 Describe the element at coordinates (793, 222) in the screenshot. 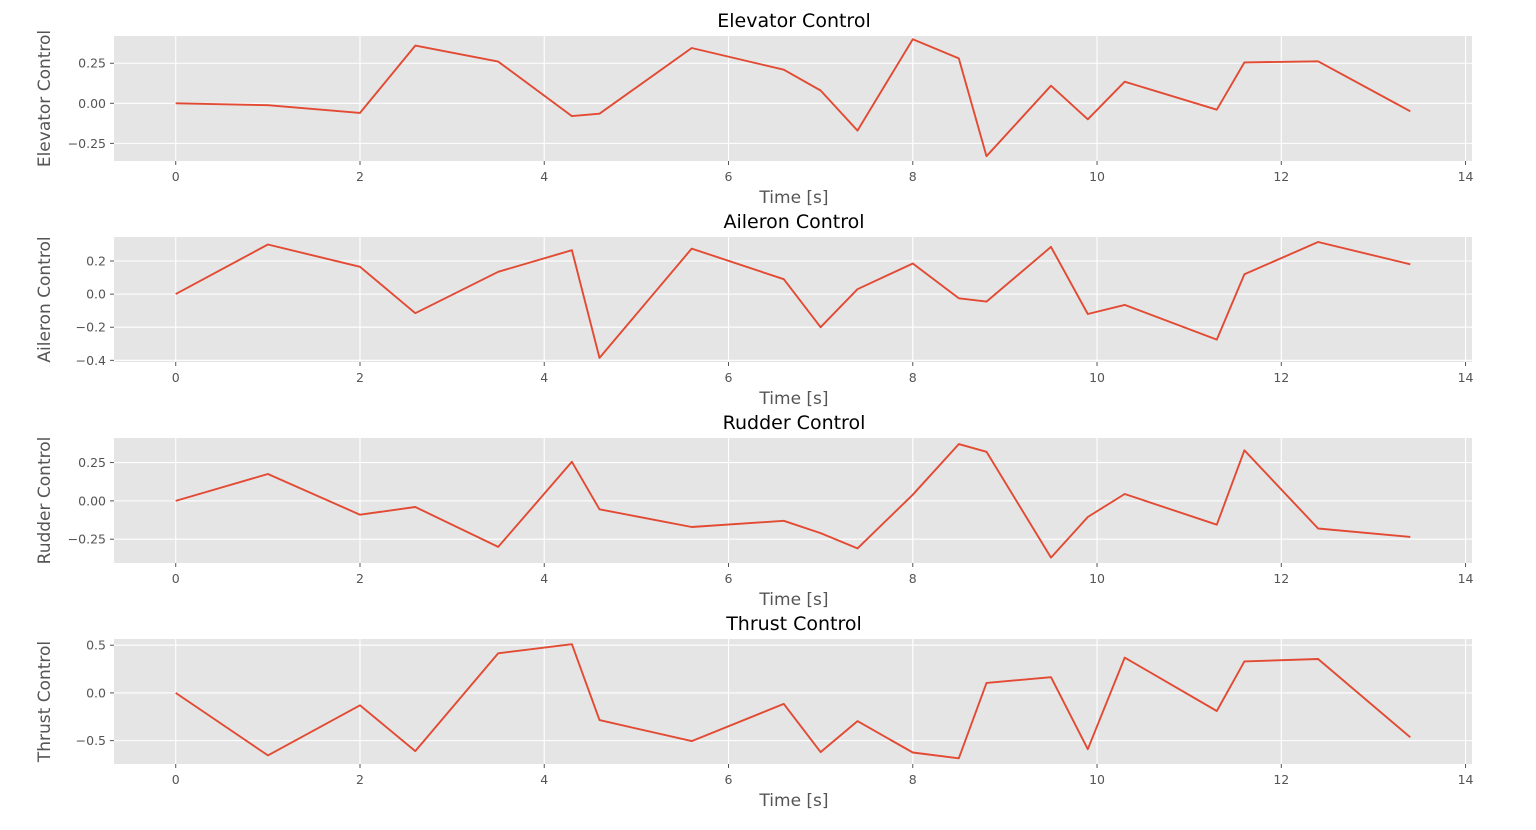

I see `subplot-title: Aileron Control` at that location.